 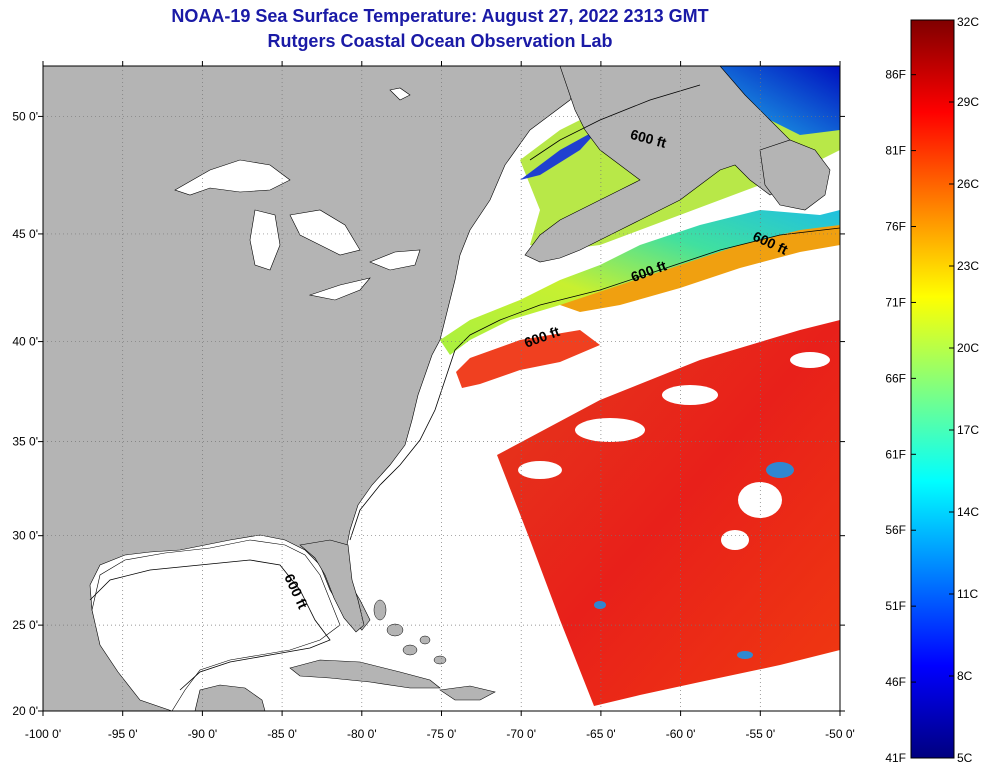 What do you see at coordinates (967, 594) in the screenshot?
I see `colorbar-c-label: 11C` at bounding box center [967, 594].